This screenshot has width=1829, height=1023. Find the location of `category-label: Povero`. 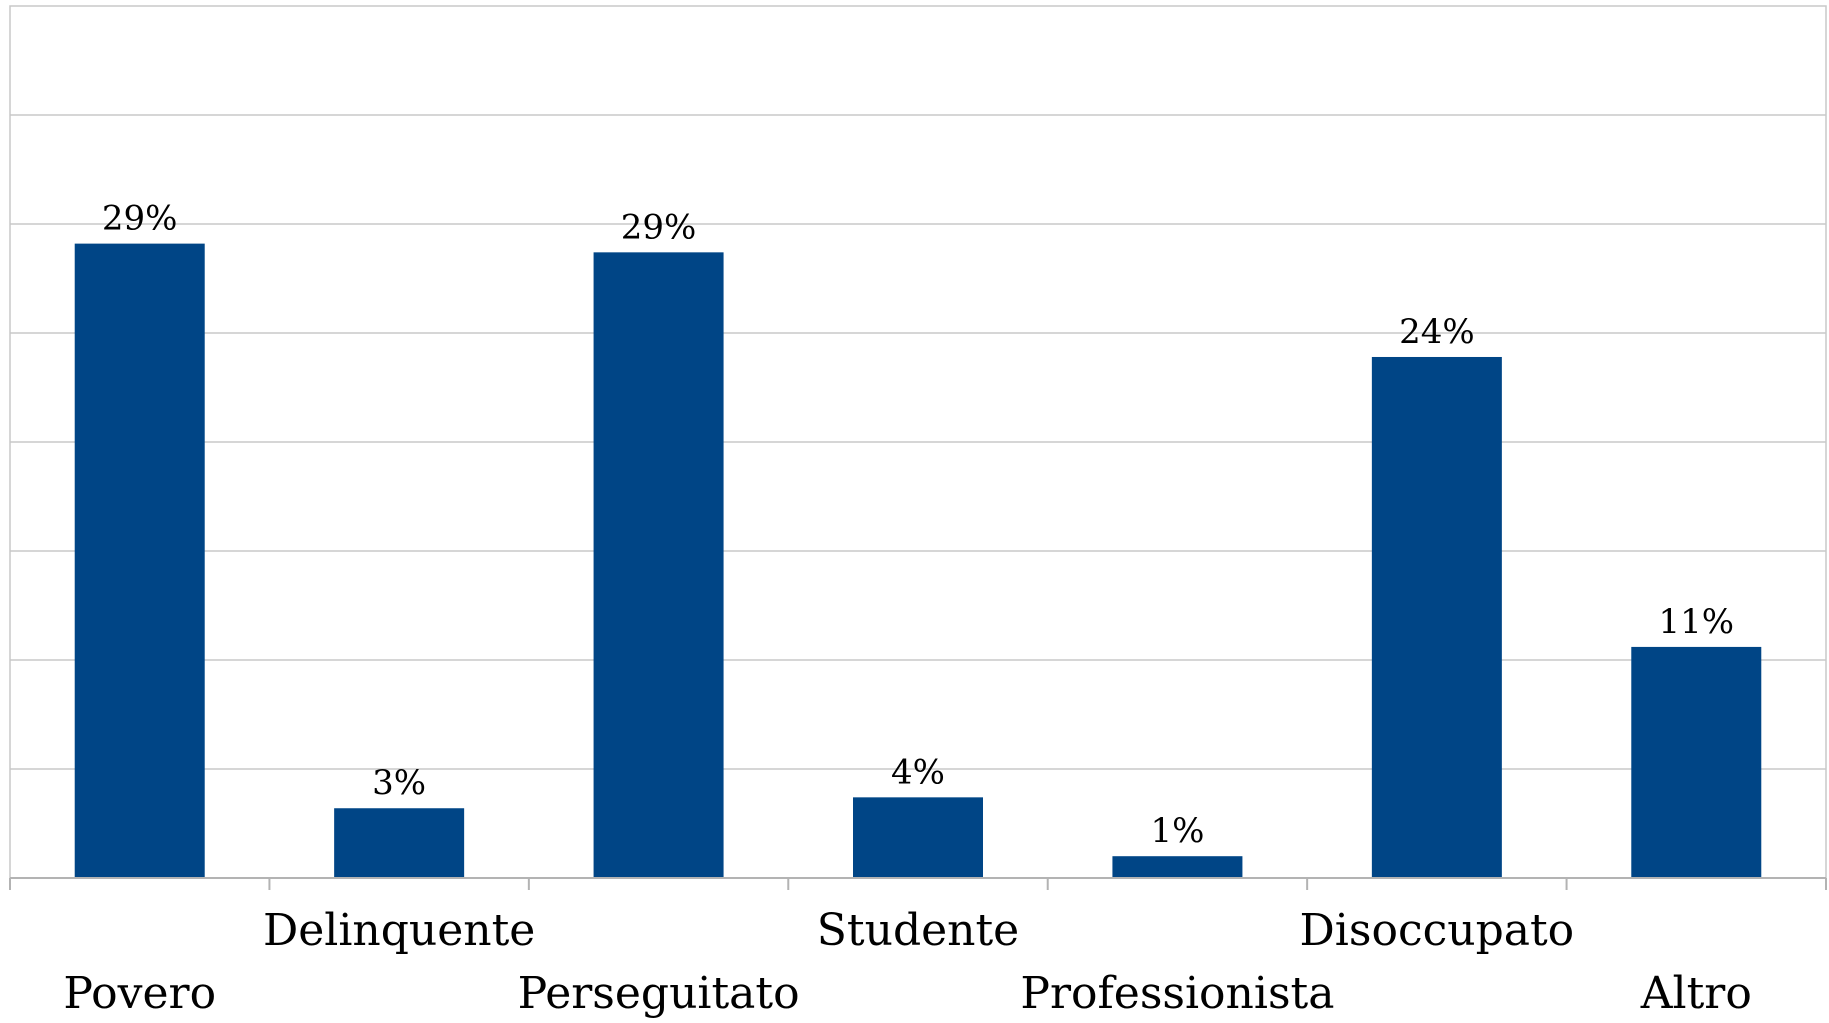

category-label: Povero is located at coordinates (139, 993).